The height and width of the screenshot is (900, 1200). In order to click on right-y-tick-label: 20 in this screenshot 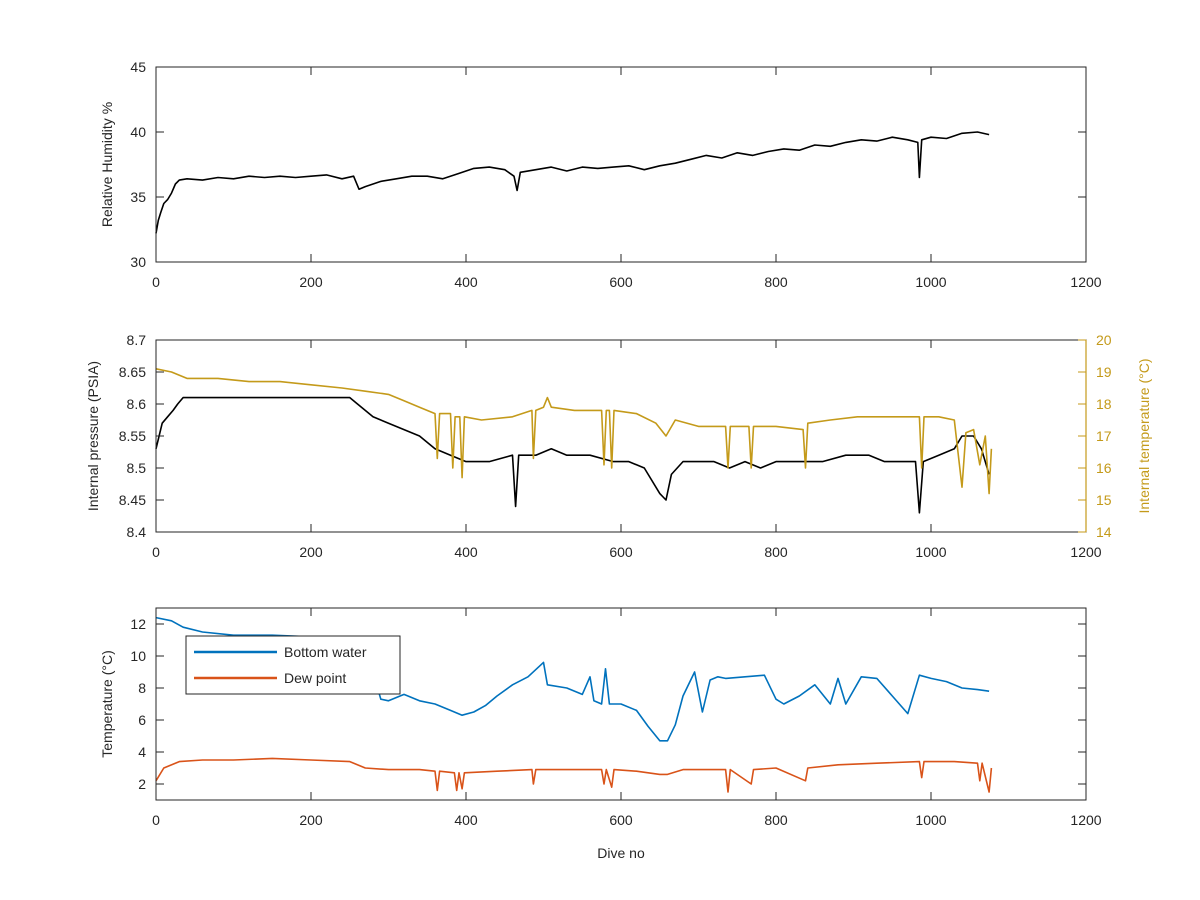, I will do `click(1104, 340)`.